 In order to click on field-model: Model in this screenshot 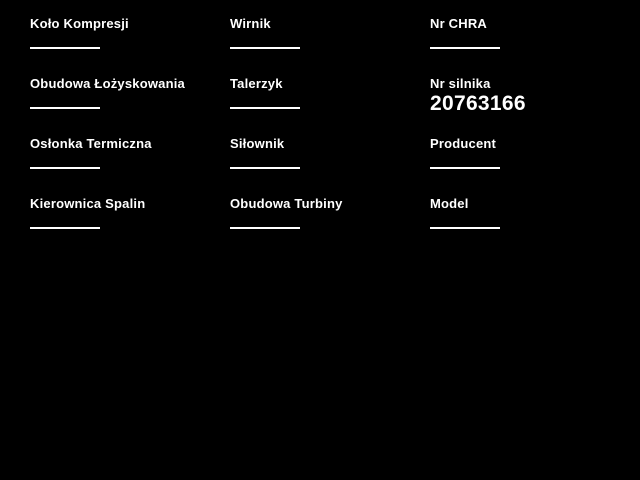, I will do `click(530, 226)`.